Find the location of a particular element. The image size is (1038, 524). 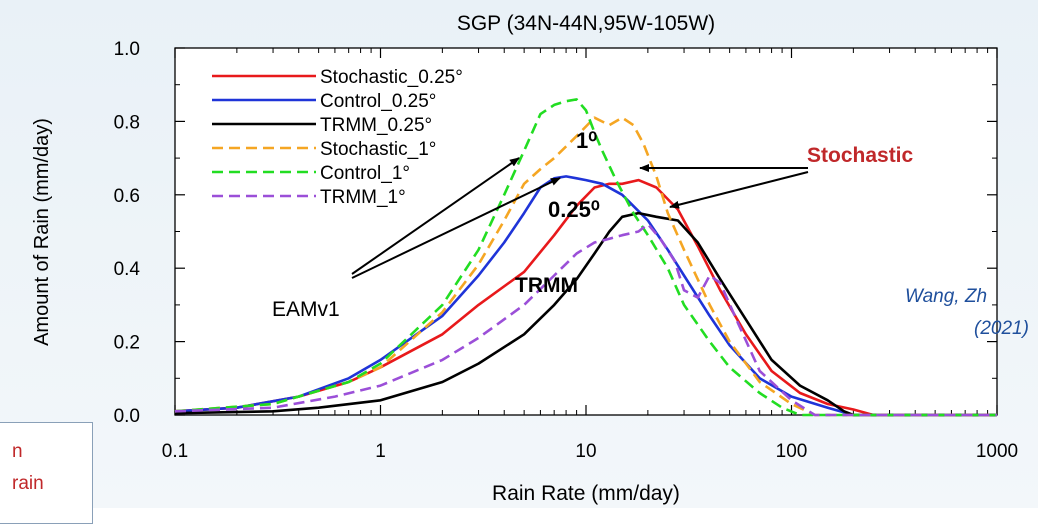

arrow-stochastic-to-025deg is located at coordinates (739, 190).